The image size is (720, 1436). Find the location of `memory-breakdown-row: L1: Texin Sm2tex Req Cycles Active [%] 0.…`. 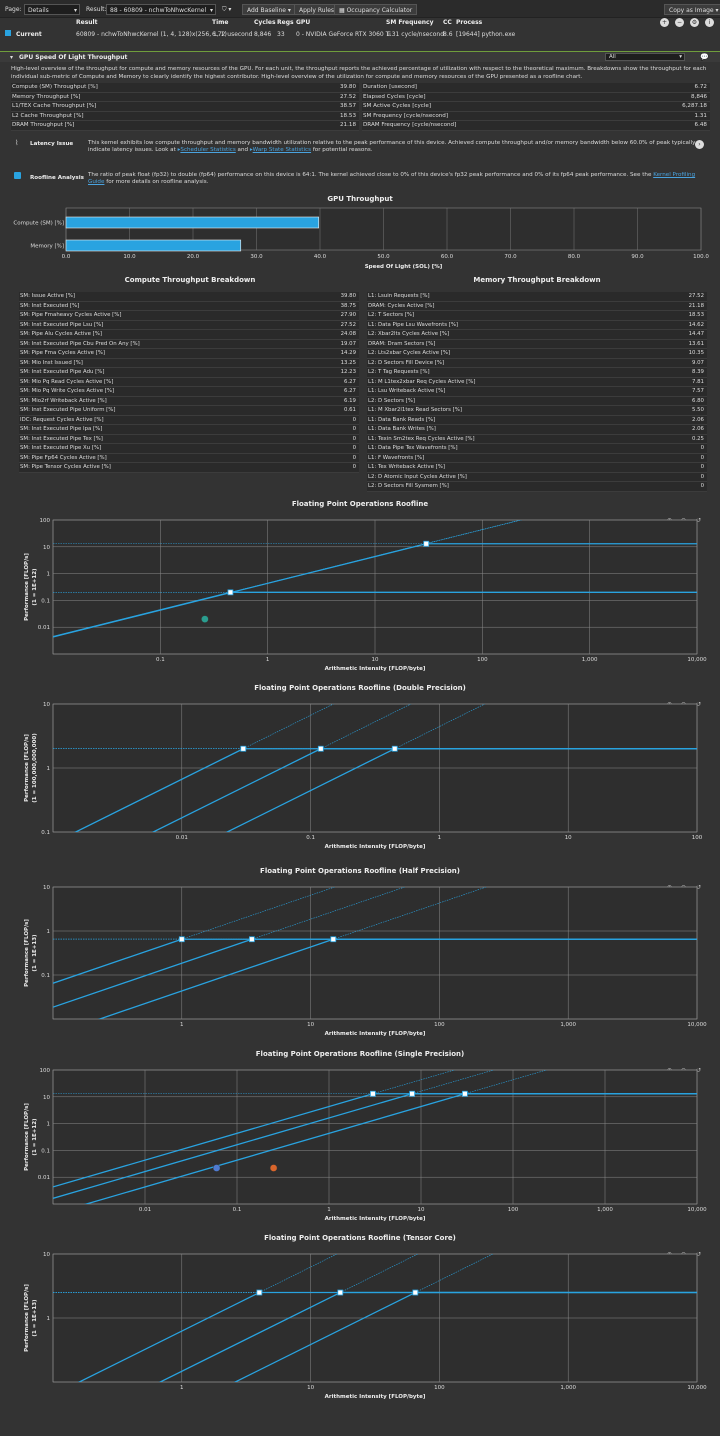

memory-breakdown-row: L1: Texin Sm2tex Req Cycles Active [%] 0.… is located at coordinates (537, 439).